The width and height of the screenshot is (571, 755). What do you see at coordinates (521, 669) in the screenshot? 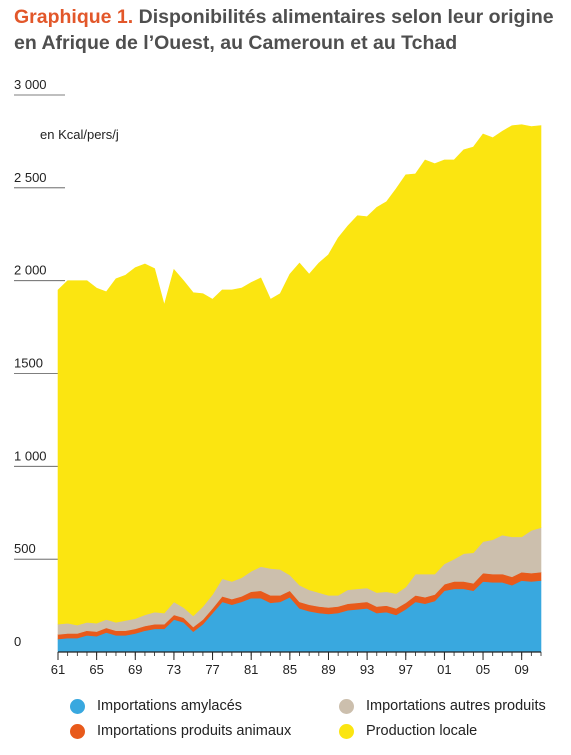
I see `x-tick-label: 09` at bounding box center [521, 669].